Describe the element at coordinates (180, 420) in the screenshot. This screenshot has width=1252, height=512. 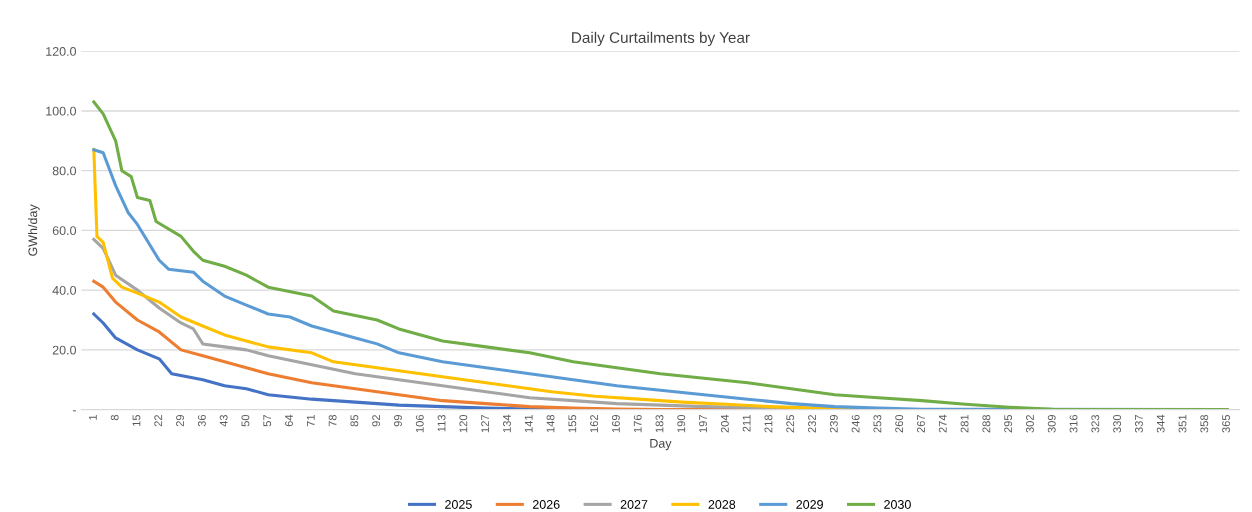
I see `x-tick-label: 29` at that location.